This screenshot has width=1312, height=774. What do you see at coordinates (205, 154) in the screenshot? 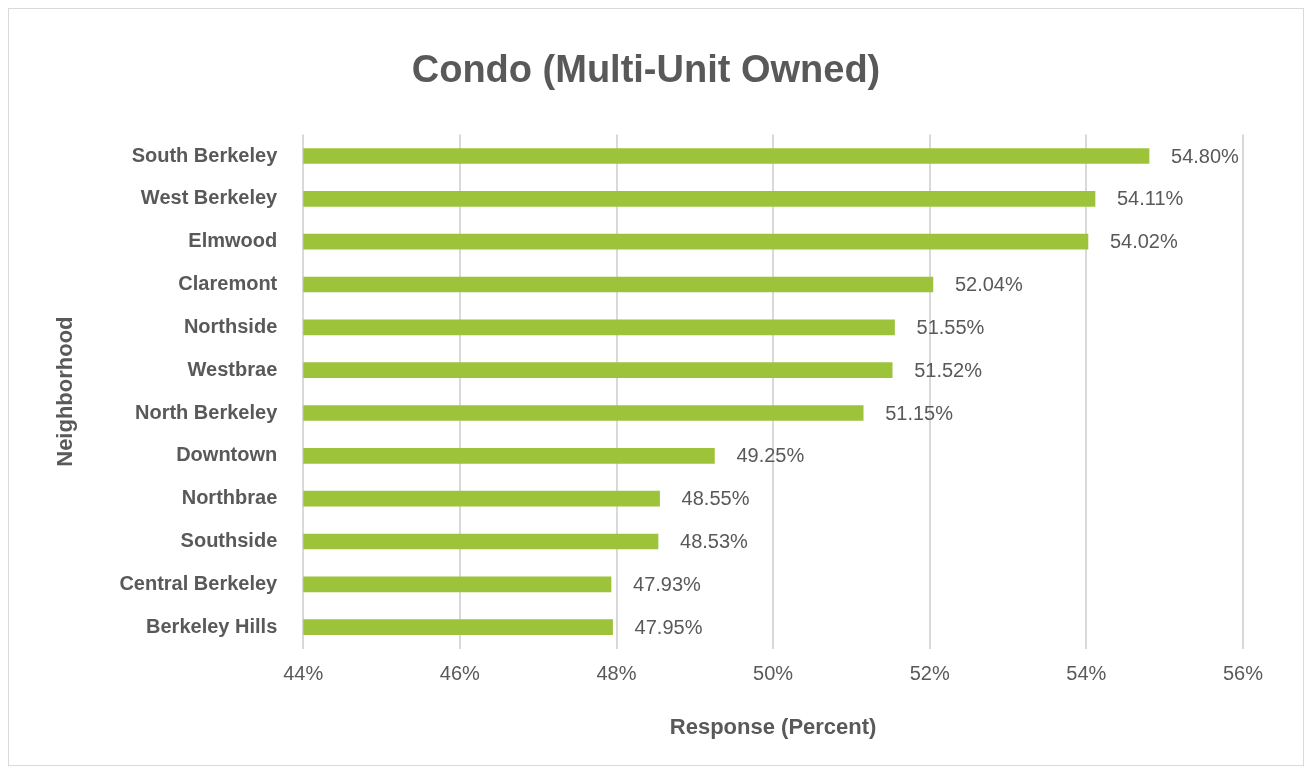
I see `y-tick-label: South Berkeley` at bounding box center [205, 154].